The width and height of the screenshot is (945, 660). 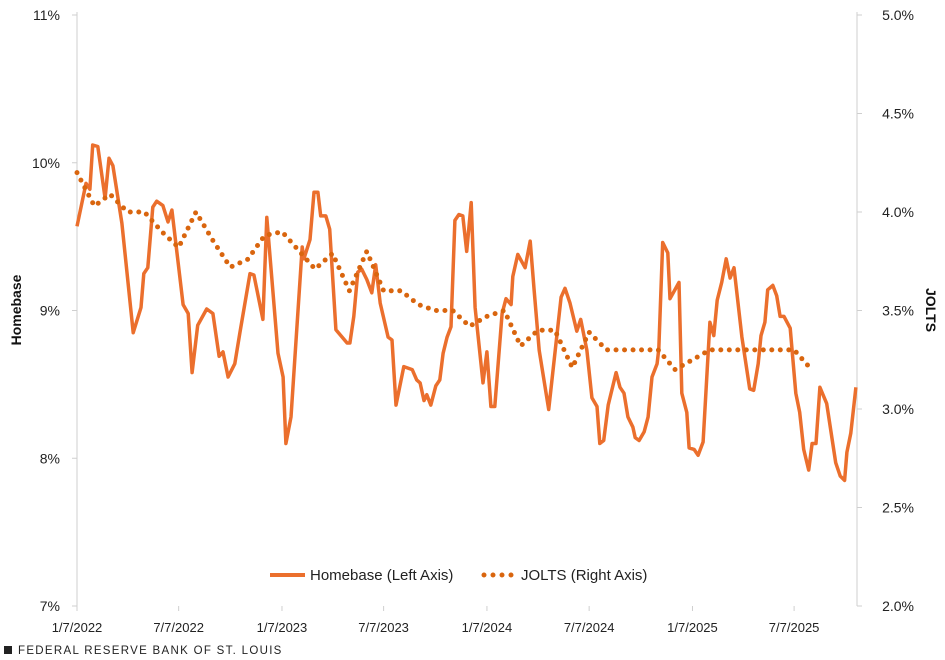 What do you see at coordinates (487, 627) in the screenshot?
I see `x-tick-label: 1/7/2024` at bounding box center [487, 627].